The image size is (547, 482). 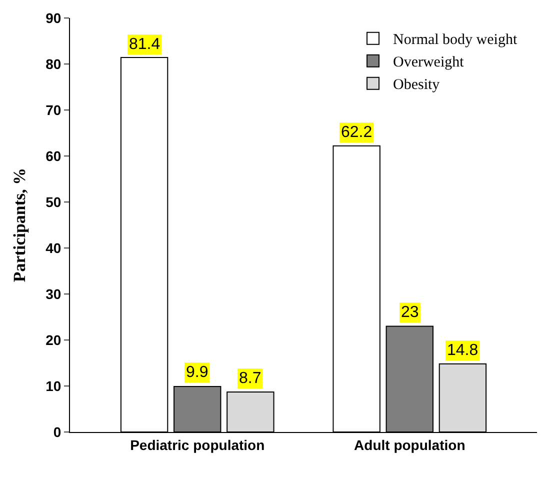 What do you see at coordinates (54, 110) in the screenshot?
I see `y-tick-label: 70` at bounding box center [54, 110].